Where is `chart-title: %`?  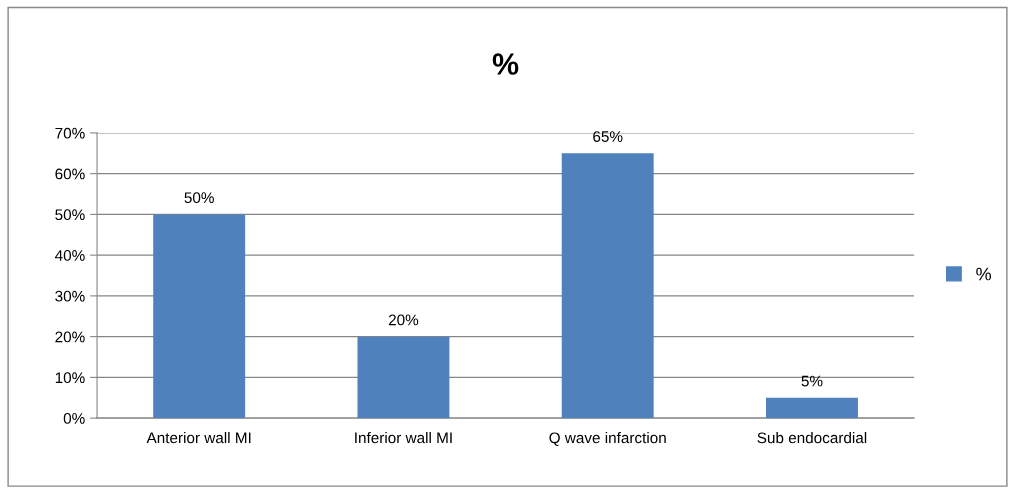
chart-title: % is located at coordinates (505, 64).